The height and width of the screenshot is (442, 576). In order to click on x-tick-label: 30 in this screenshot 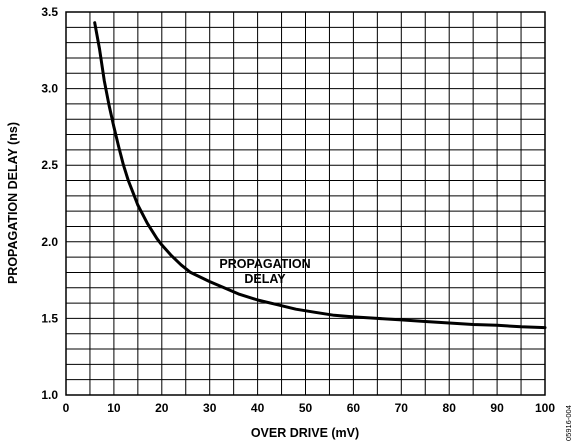, I will do `click(210, 408)`.